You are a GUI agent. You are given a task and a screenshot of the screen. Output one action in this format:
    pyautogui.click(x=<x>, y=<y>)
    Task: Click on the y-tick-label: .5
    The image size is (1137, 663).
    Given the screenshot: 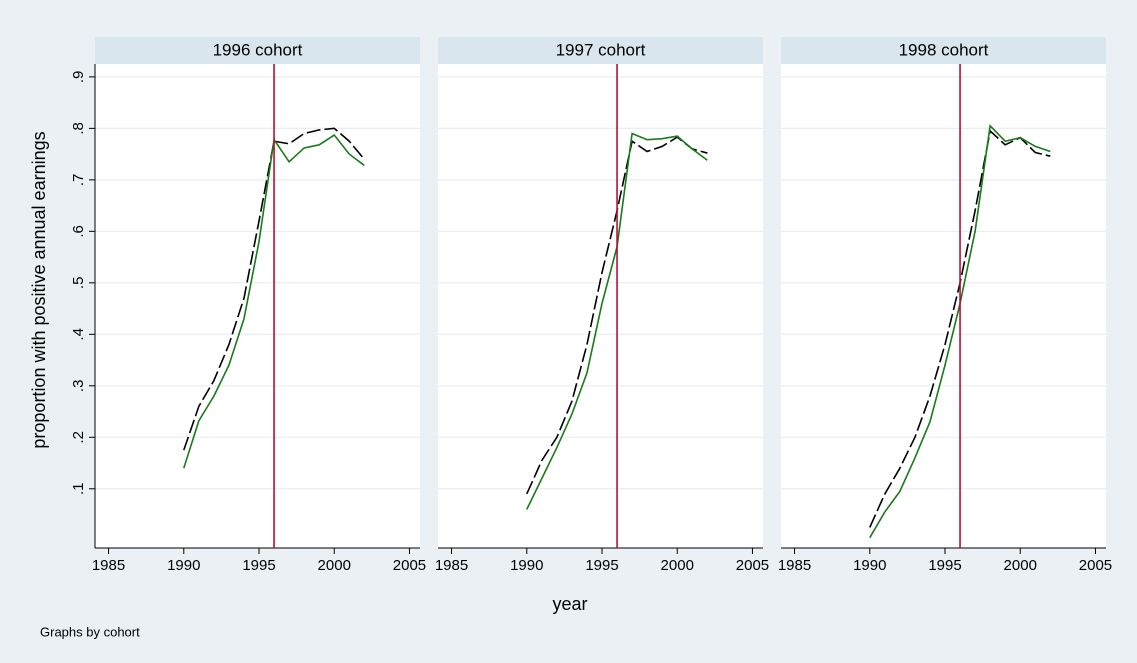 What is the action you would take?
    pyautogui.click(x=78, y=283)
    